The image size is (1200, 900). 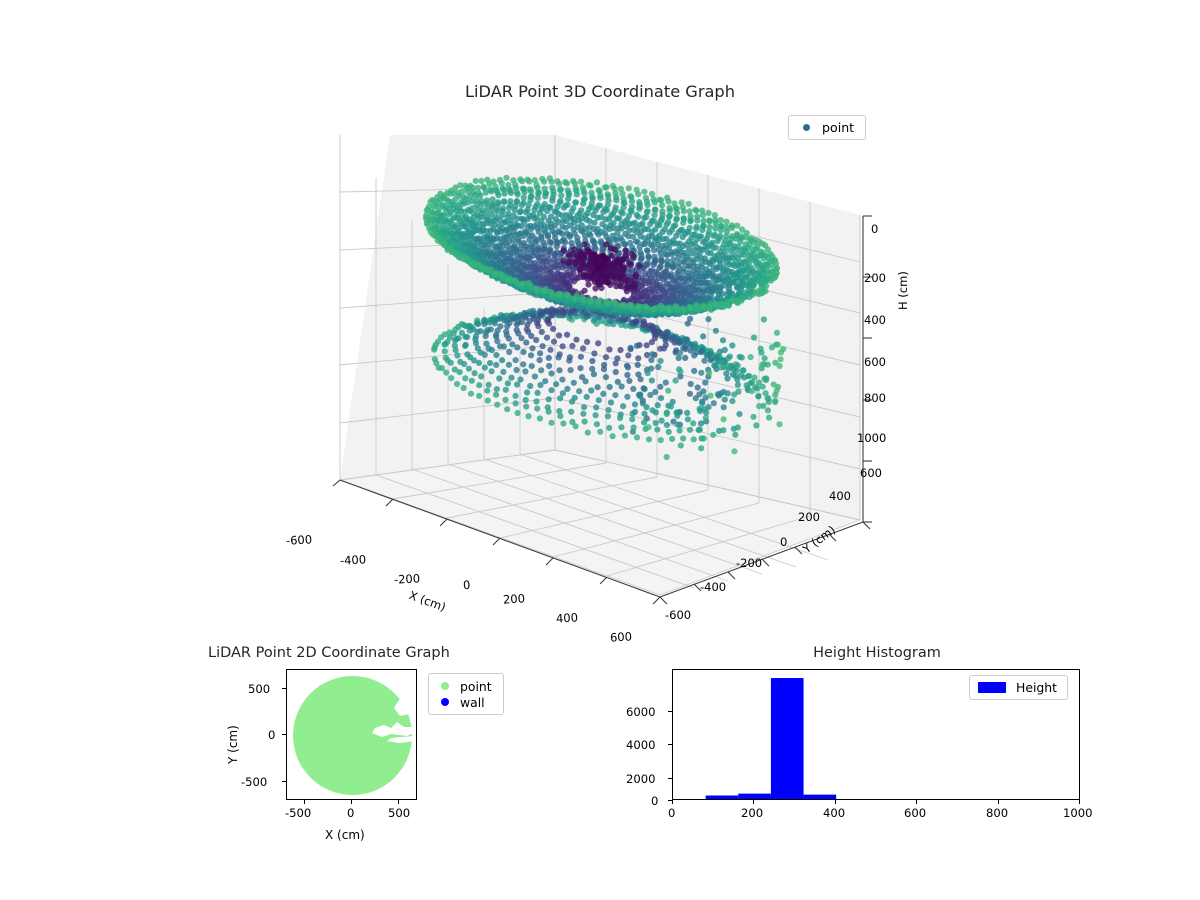 I want to click on hist-bar, so click(x=722, y=797).